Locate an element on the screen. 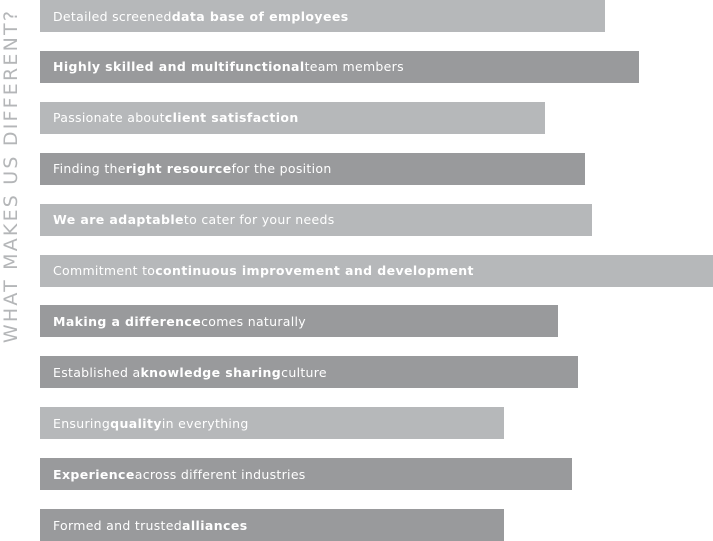 The image size is (713, 541). item-post-text: for the position is located at coordinates (281, 169).